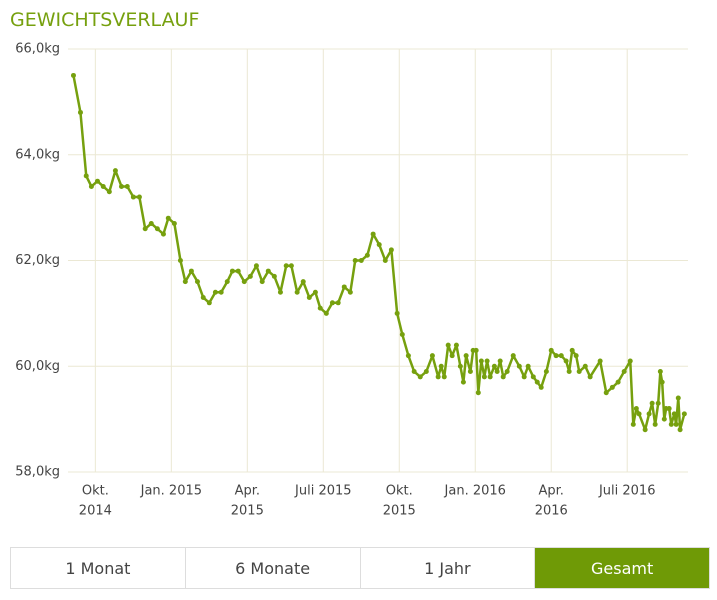  Describe the element at coordinates (272, 568) in the screenshot. I see `range-button: 6 Monate` at that location.